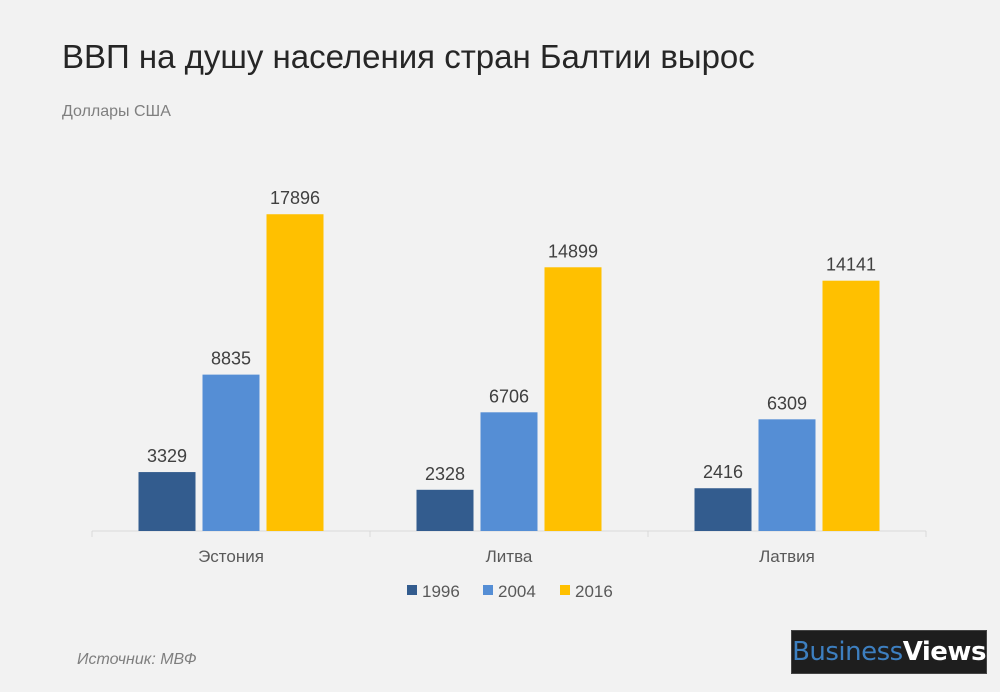 The image size is (1000, 692). What do you see at coordinates (851, 265) in the screenshot?
I see `data-label: 14141` at bounding box center [851, 265].